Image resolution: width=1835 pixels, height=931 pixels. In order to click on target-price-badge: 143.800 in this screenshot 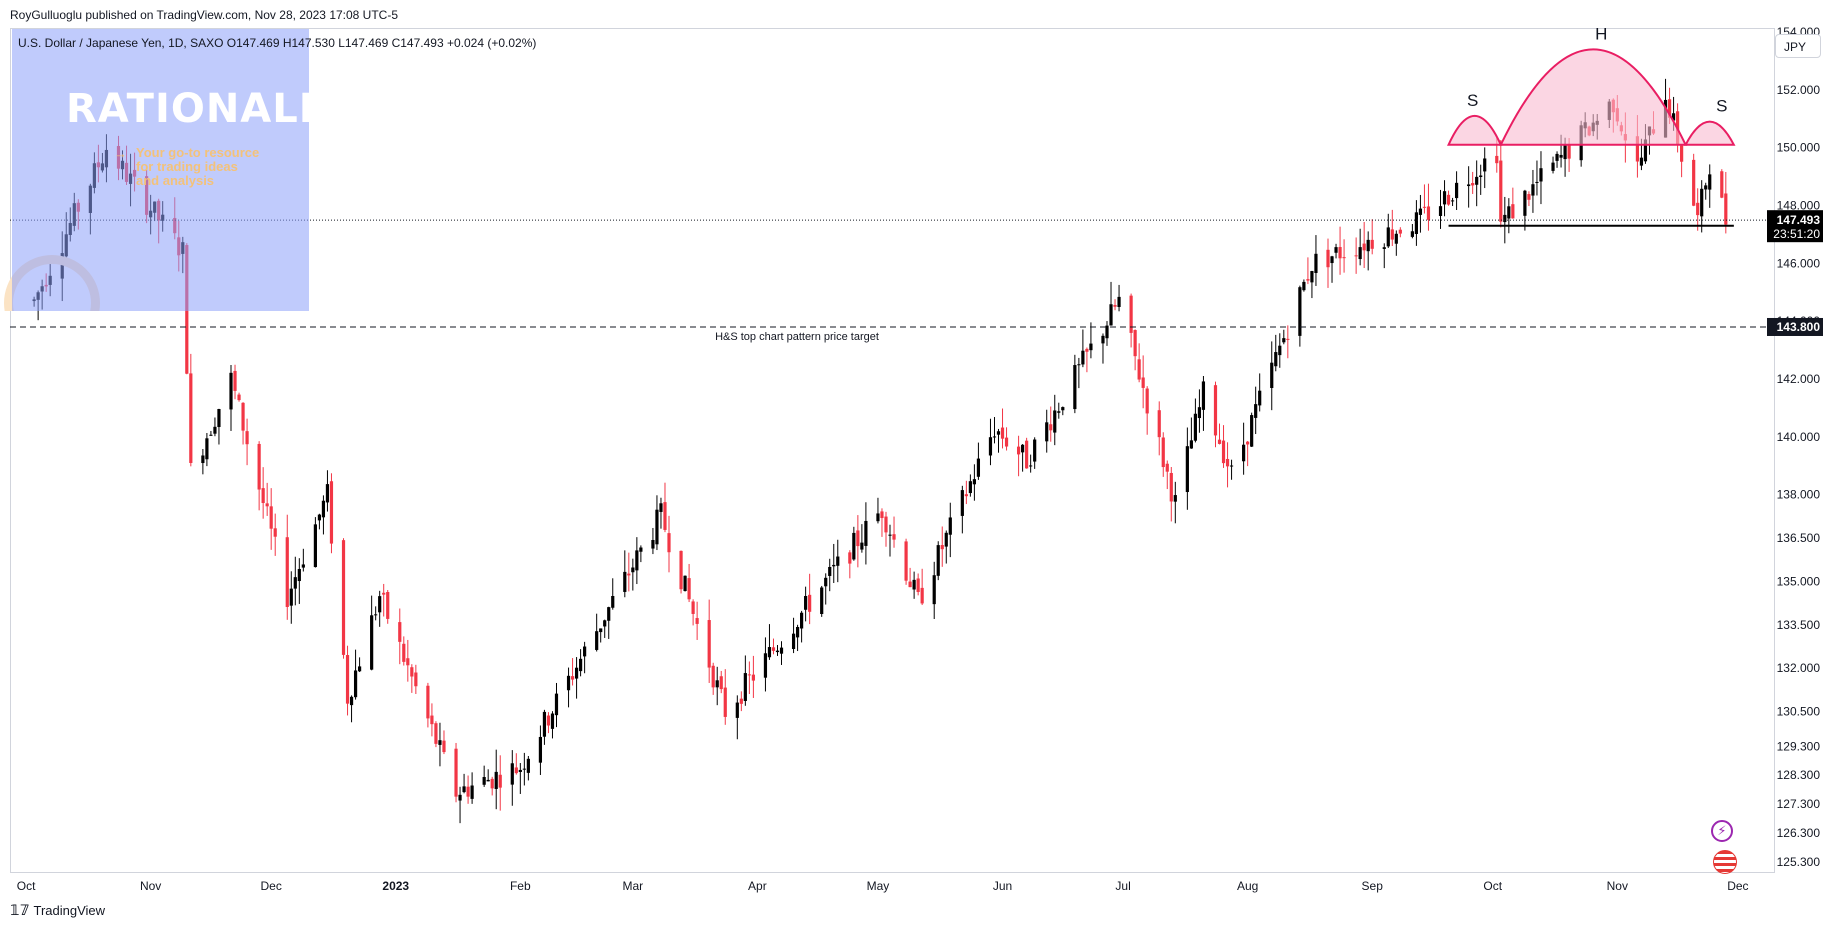, I will do `click(1795, 326)`.